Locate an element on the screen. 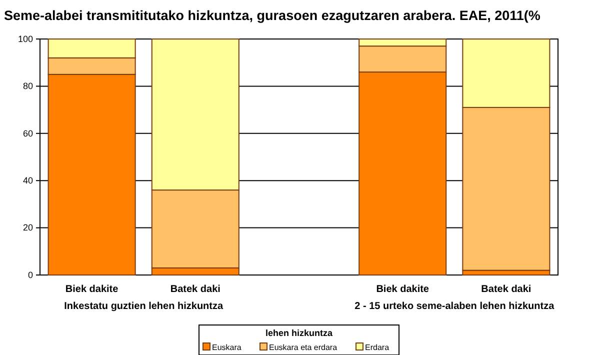 This screenshot has width=616, height=355. y-tick-label: 80 is located at coordinates (27, 86).